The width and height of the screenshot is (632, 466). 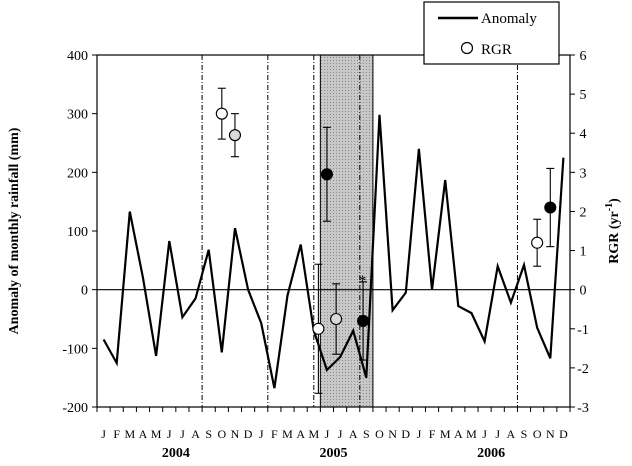 What do you see at coordinates (583, 56) in the screenshot?
I see `right-axis-tick-label: 6` at bounding box center [583, 56].